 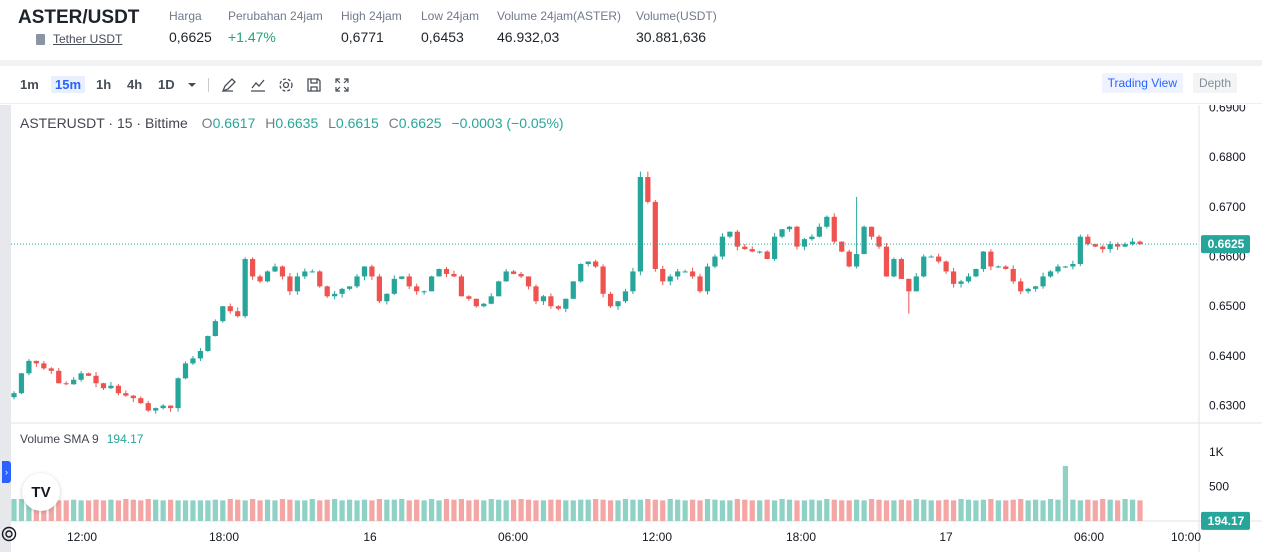 What do you see at coordinates (104, 84) in the screenshot?
I see `timeframe-1h: 1h` at bounding box center [104, 84].